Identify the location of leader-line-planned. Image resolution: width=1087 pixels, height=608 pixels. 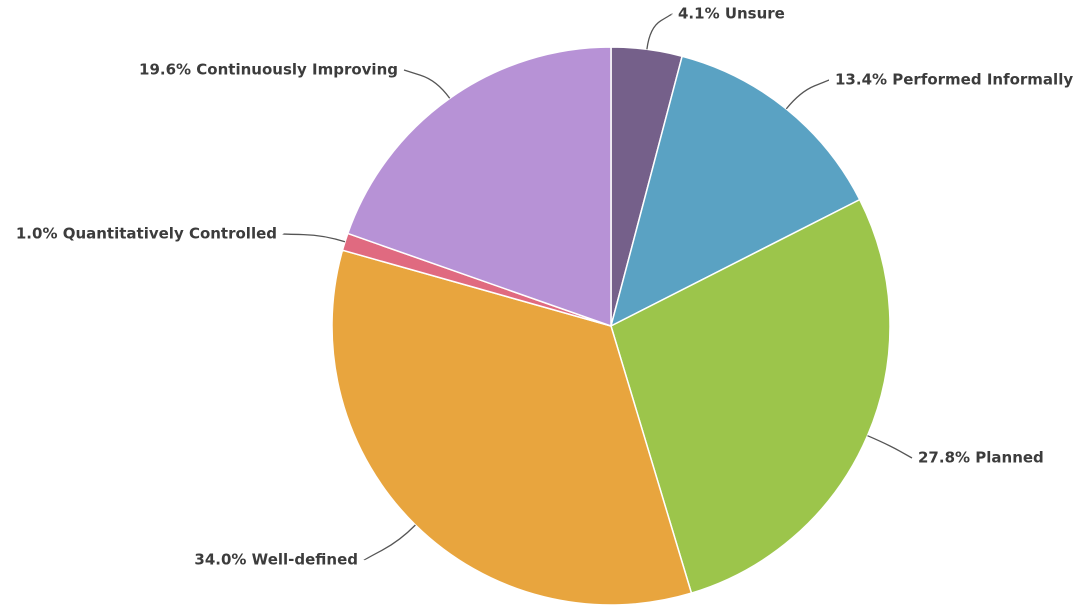
(890, 447).